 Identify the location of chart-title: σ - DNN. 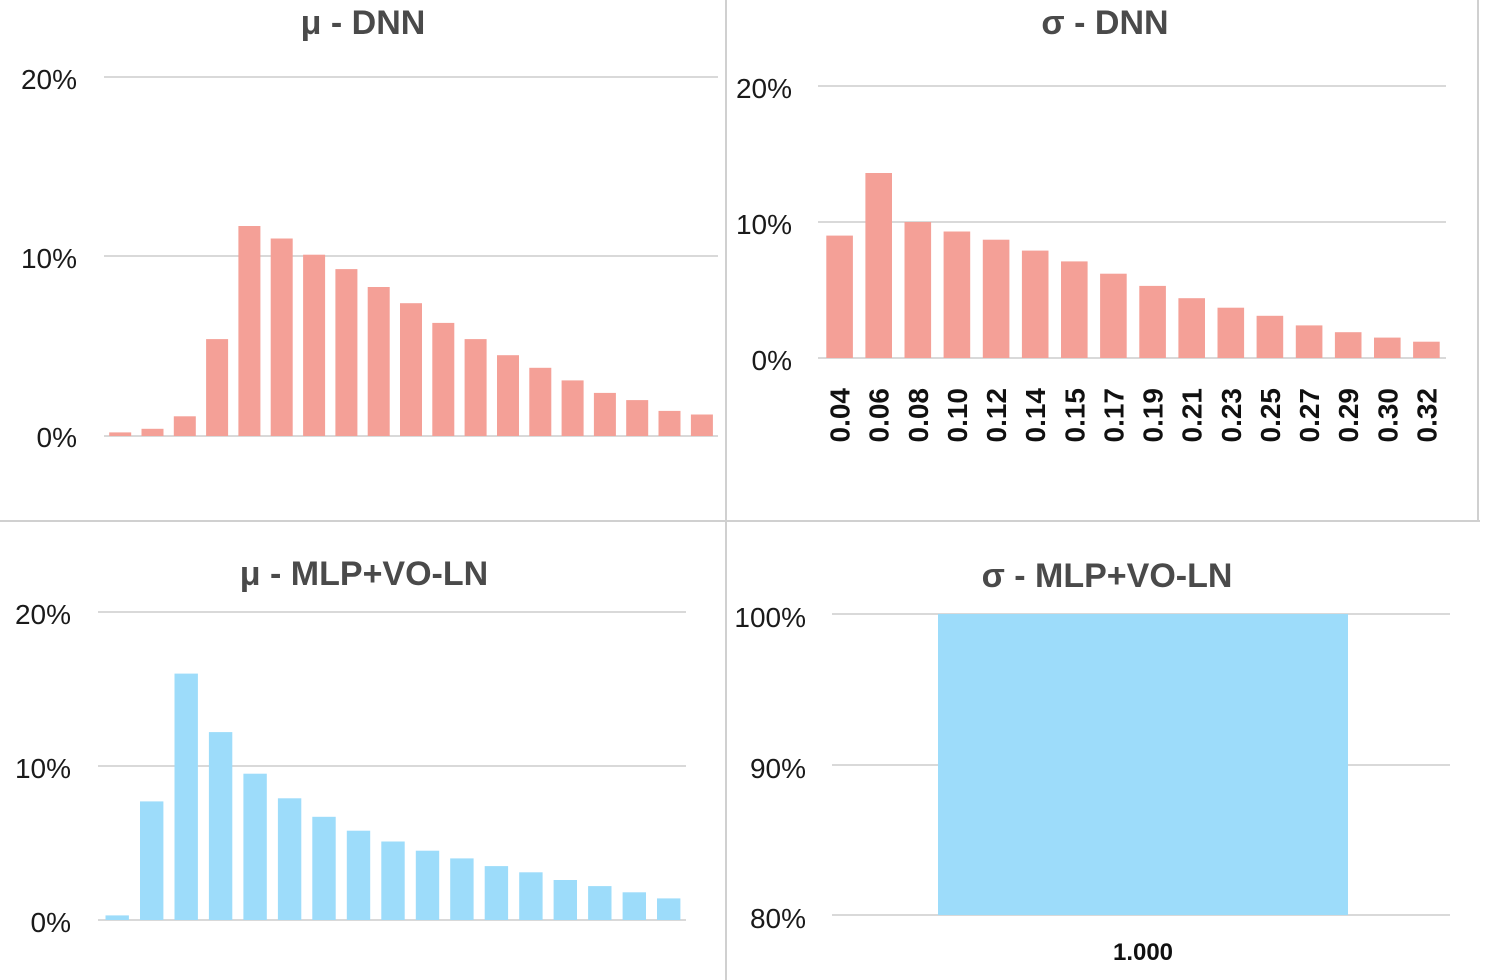
(1104, 23).